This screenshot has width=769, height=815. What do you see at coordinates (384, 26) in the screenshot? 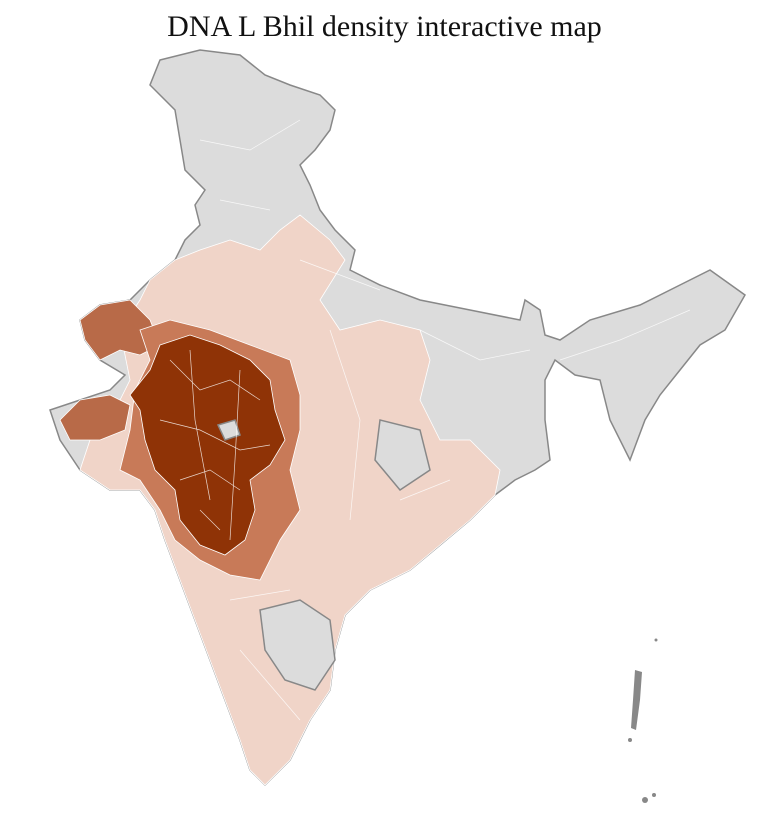
I see `map-title: DNA L Bhil density interactive map` at bounding box center [384, 26].